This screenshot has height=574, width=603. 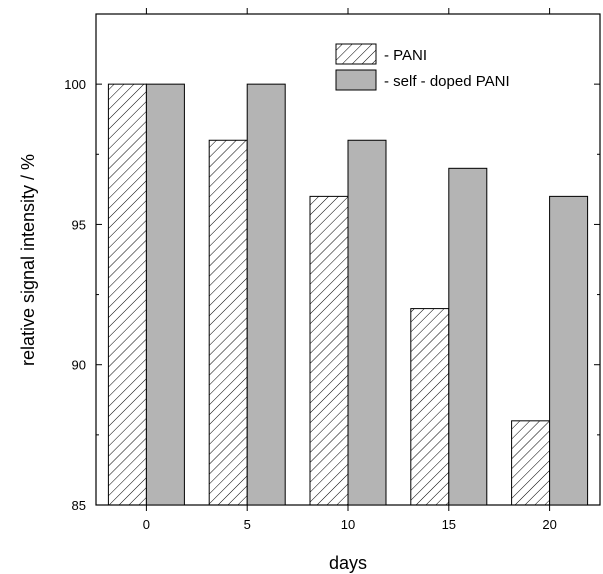 What do you see at coordinates (356, 80) in the screenshot?
I see `legend-swatch-self-doped-pani` at bounding box center [356, 80].